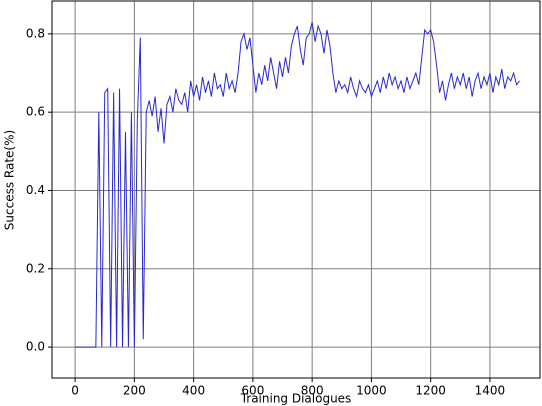  Describe the element at coordinates (10, 180) in the screenshot. I see `y-axis-label: Success Rate(%)` at that location.